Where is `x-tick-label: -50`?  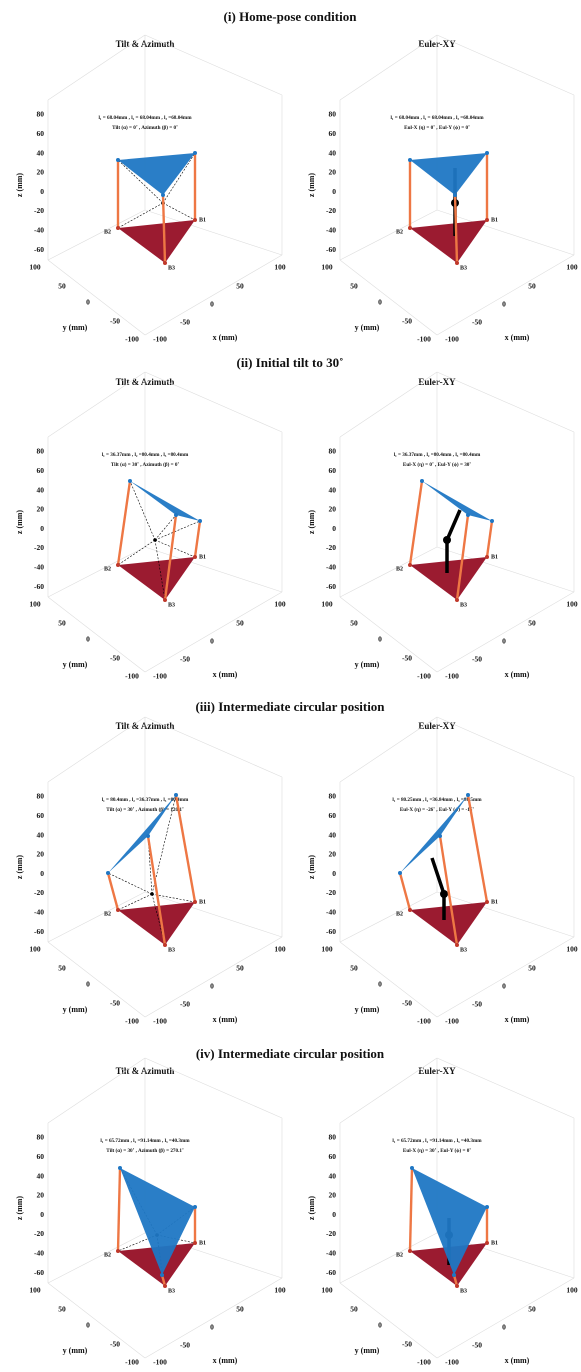 x-tick-label: -50 is located at coordinates (185, 322).